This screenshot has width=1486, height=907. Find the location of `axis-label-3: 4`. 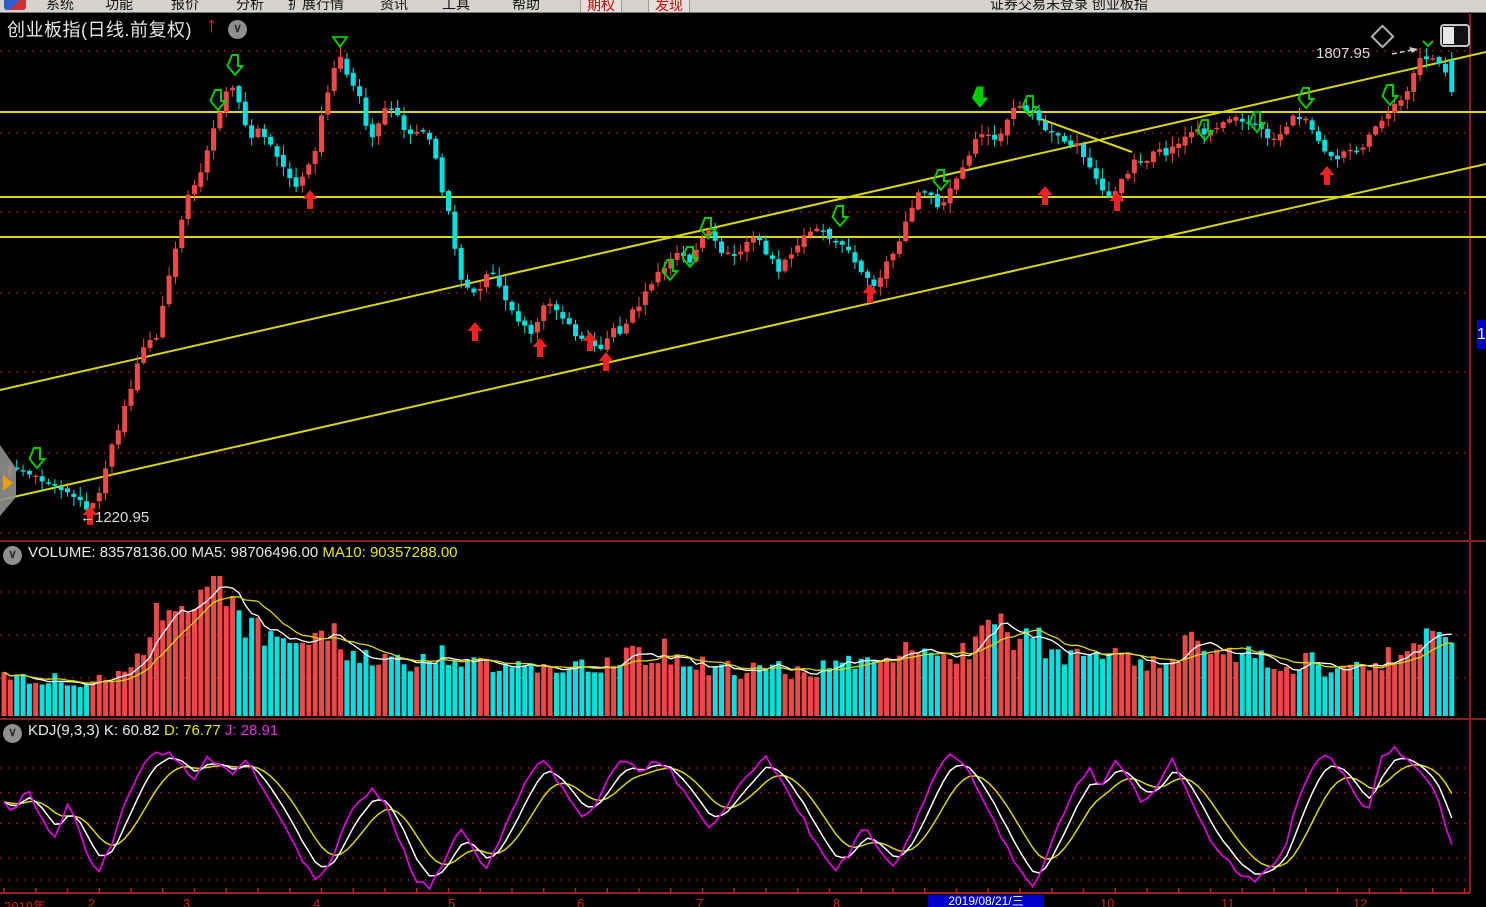

axis-label-3: 4 is located at coordinates (317, 901).